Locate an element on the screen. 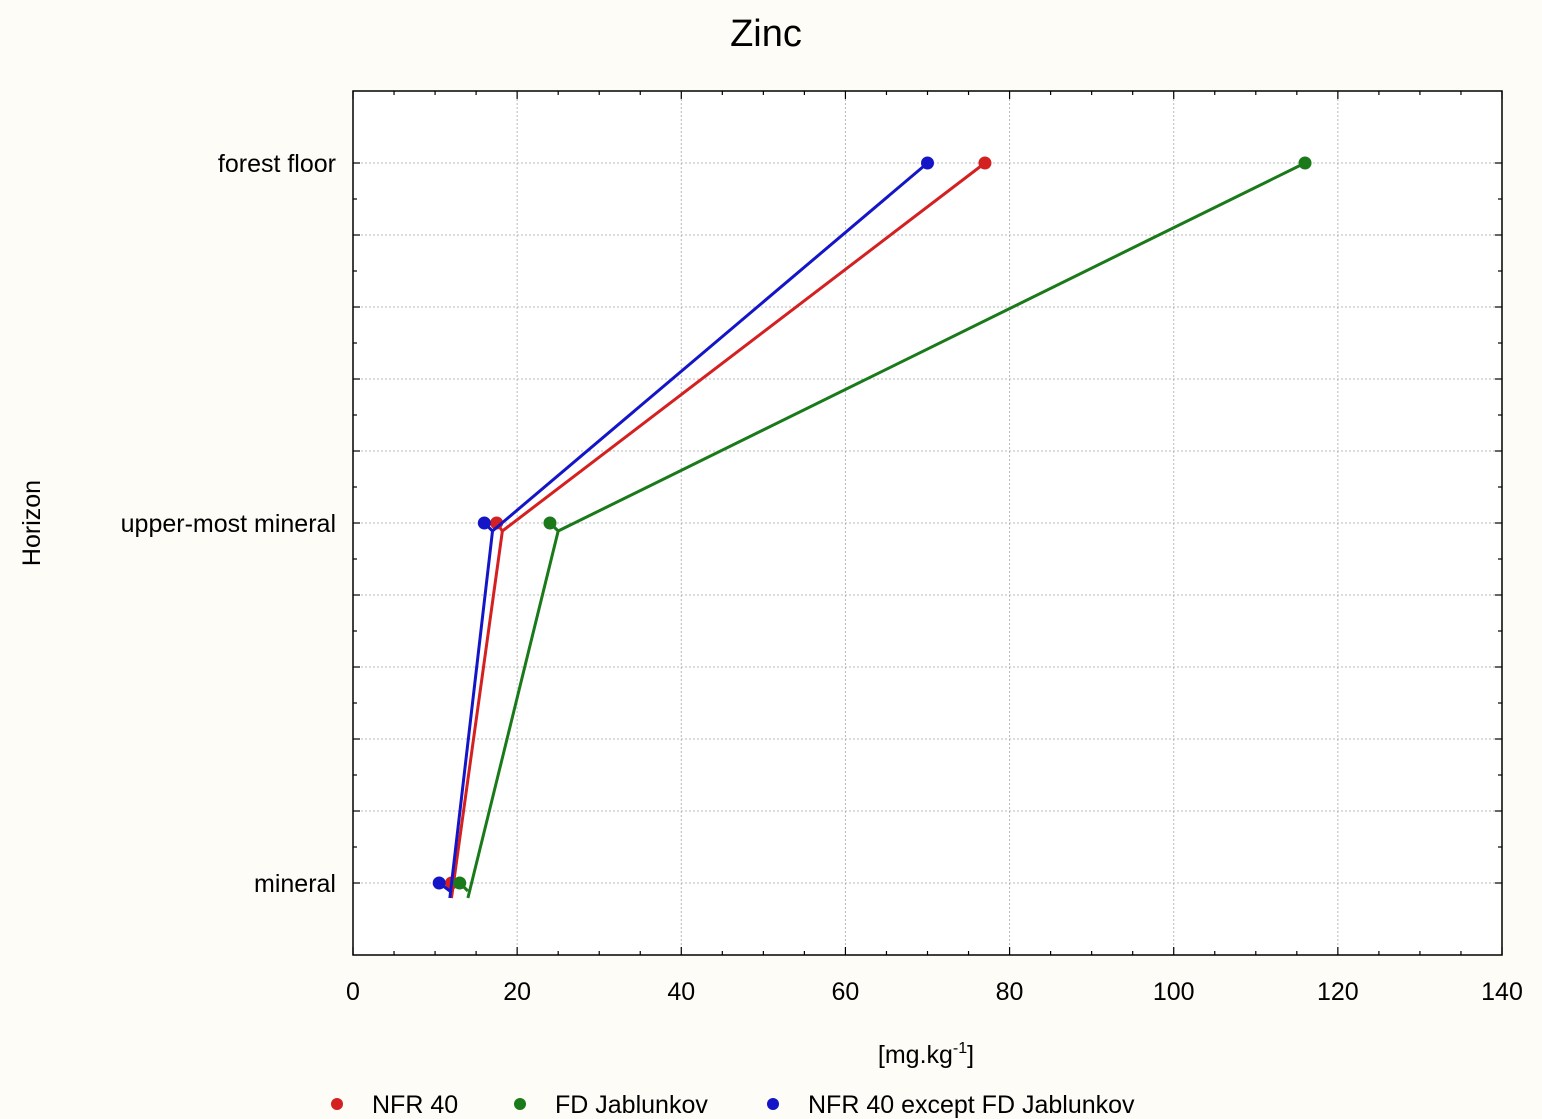 The height and width of the screenshot is (1119, 1542). y-tick-label-mineral: mineral is located at coordinates (295, 884).